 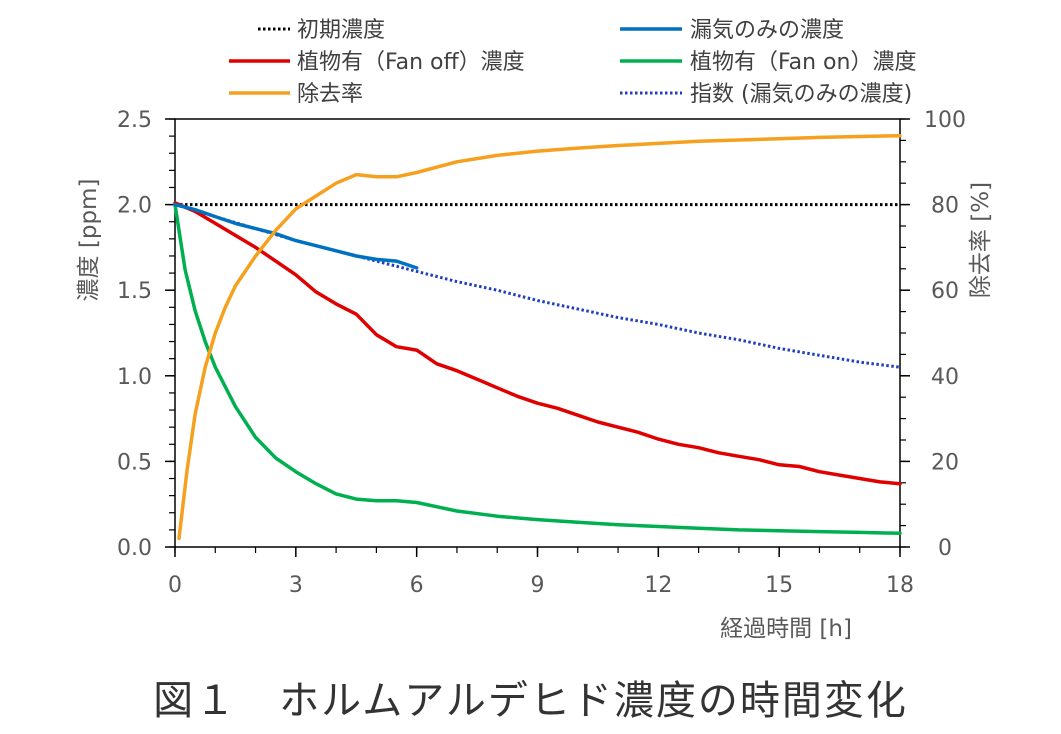 What do you see at coordinates (786, 629) in the screenshot?
I see `x-axis-title: 経過時間 [h]` at bounding box center [786, 629].